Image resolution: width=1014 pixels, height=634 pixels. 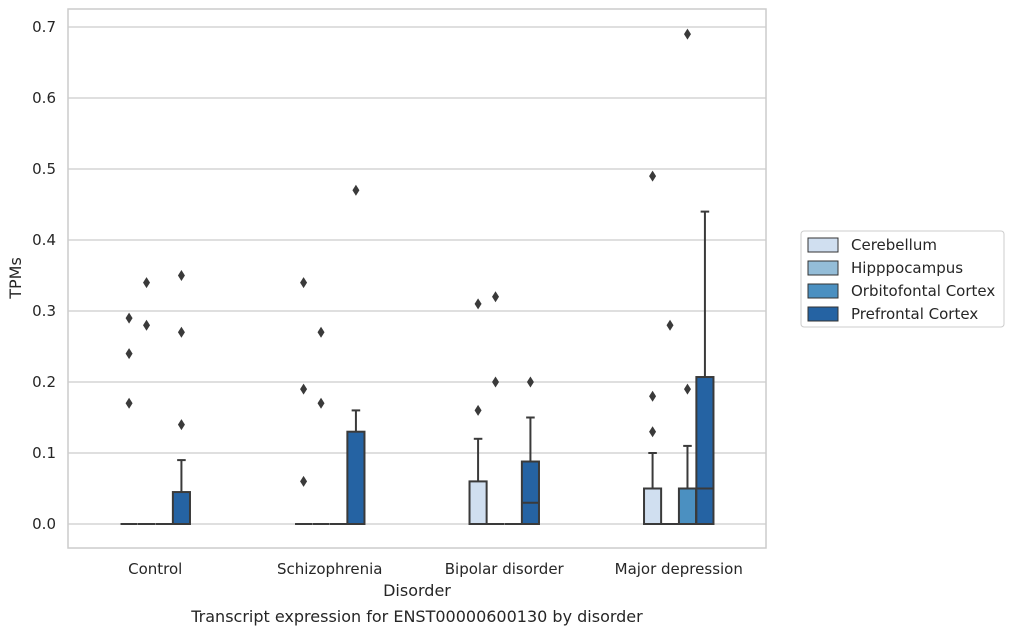 I want to click on legend-box, so click(x=902, y=279).